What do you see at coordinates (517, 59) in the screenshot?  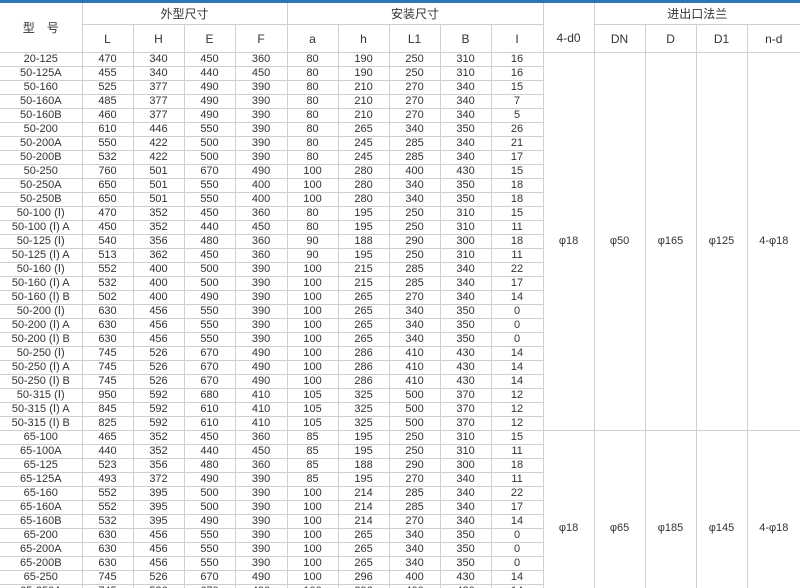 I see `value-cell: 16` at bounding box center [517, 59].